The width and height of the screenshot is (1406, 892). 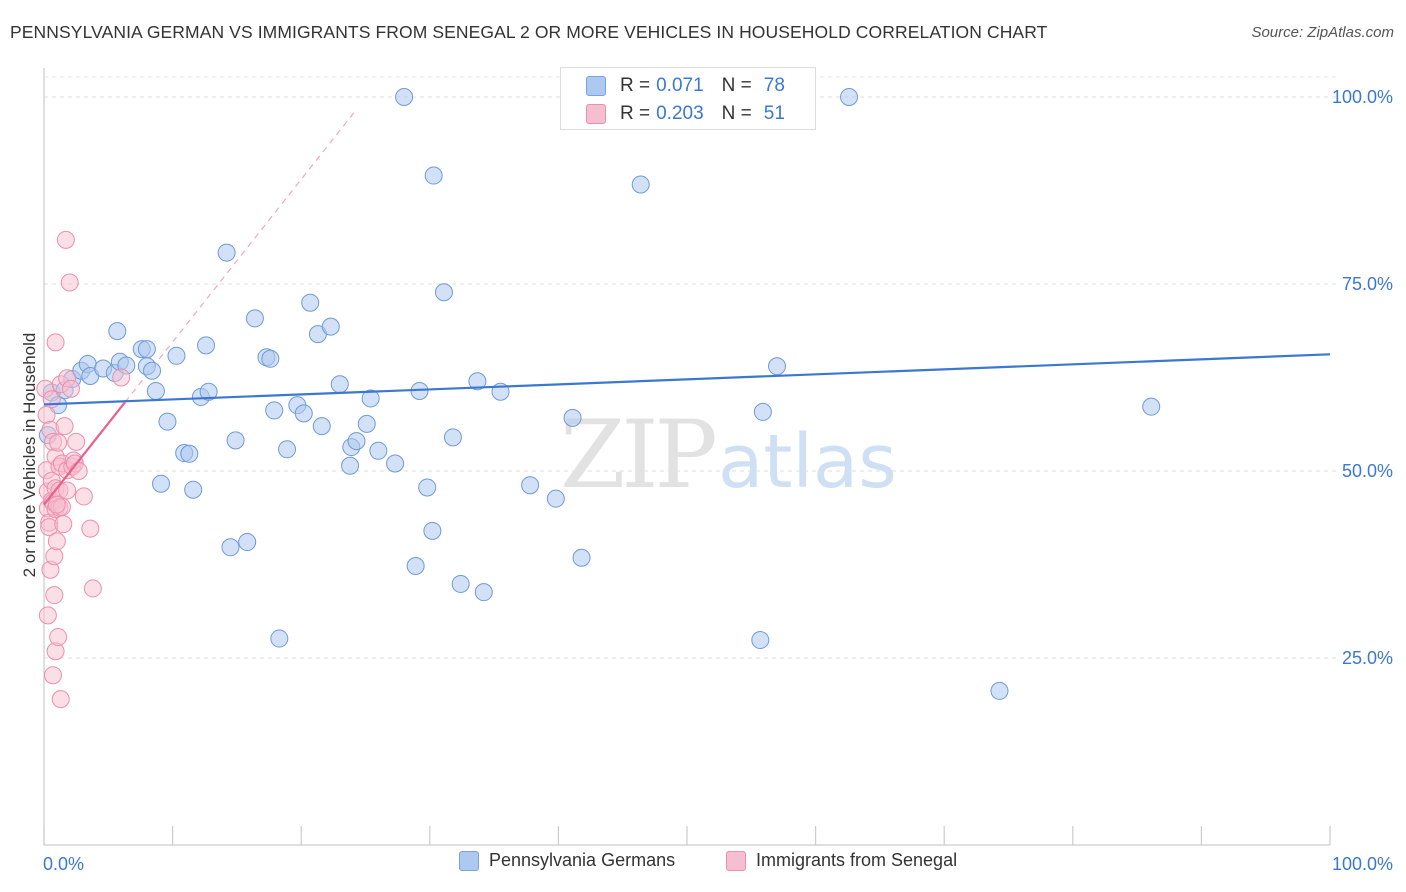 I want to click on stats-r-value-1: 0.203, so click(x=680, y=113).